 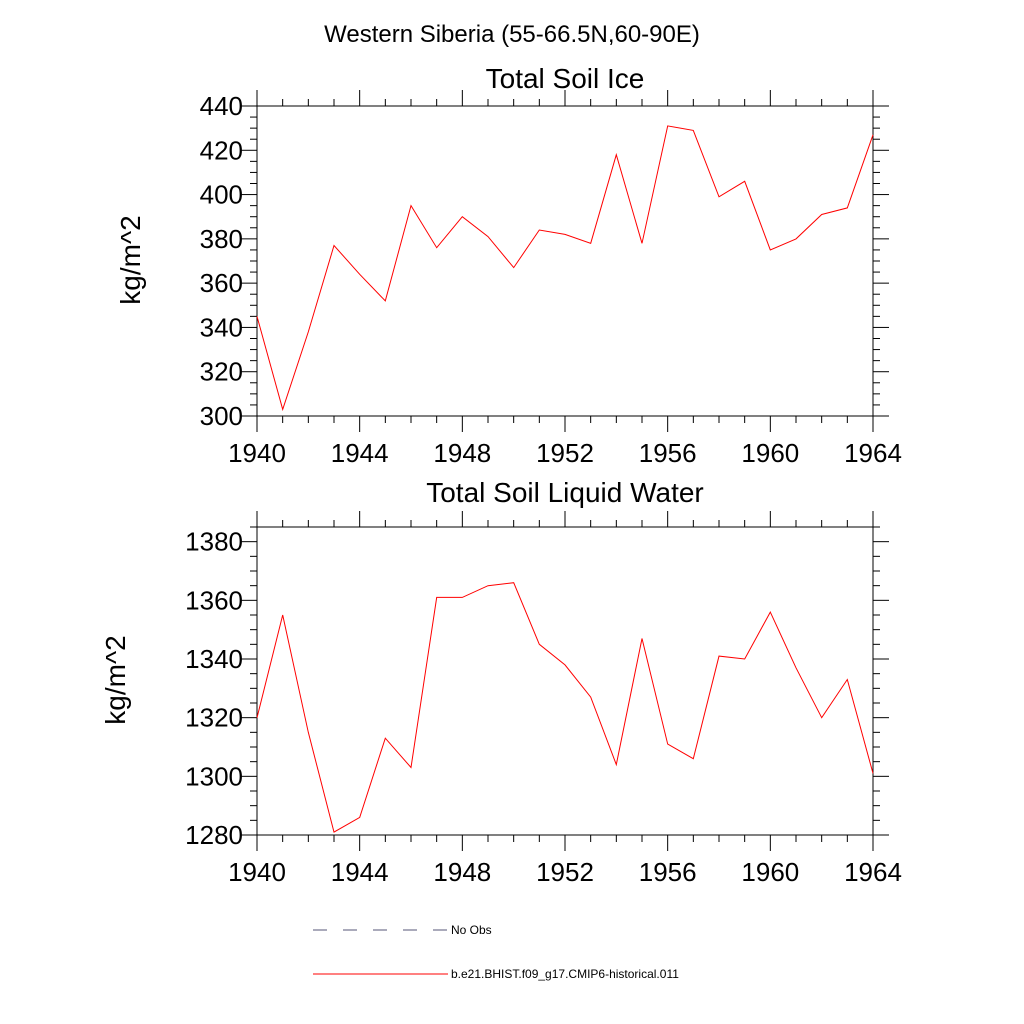 What do you see at coordinates (221, 327) in the screenshot?
I see `y-tick-label: 340` at bounding box center [221, 327].